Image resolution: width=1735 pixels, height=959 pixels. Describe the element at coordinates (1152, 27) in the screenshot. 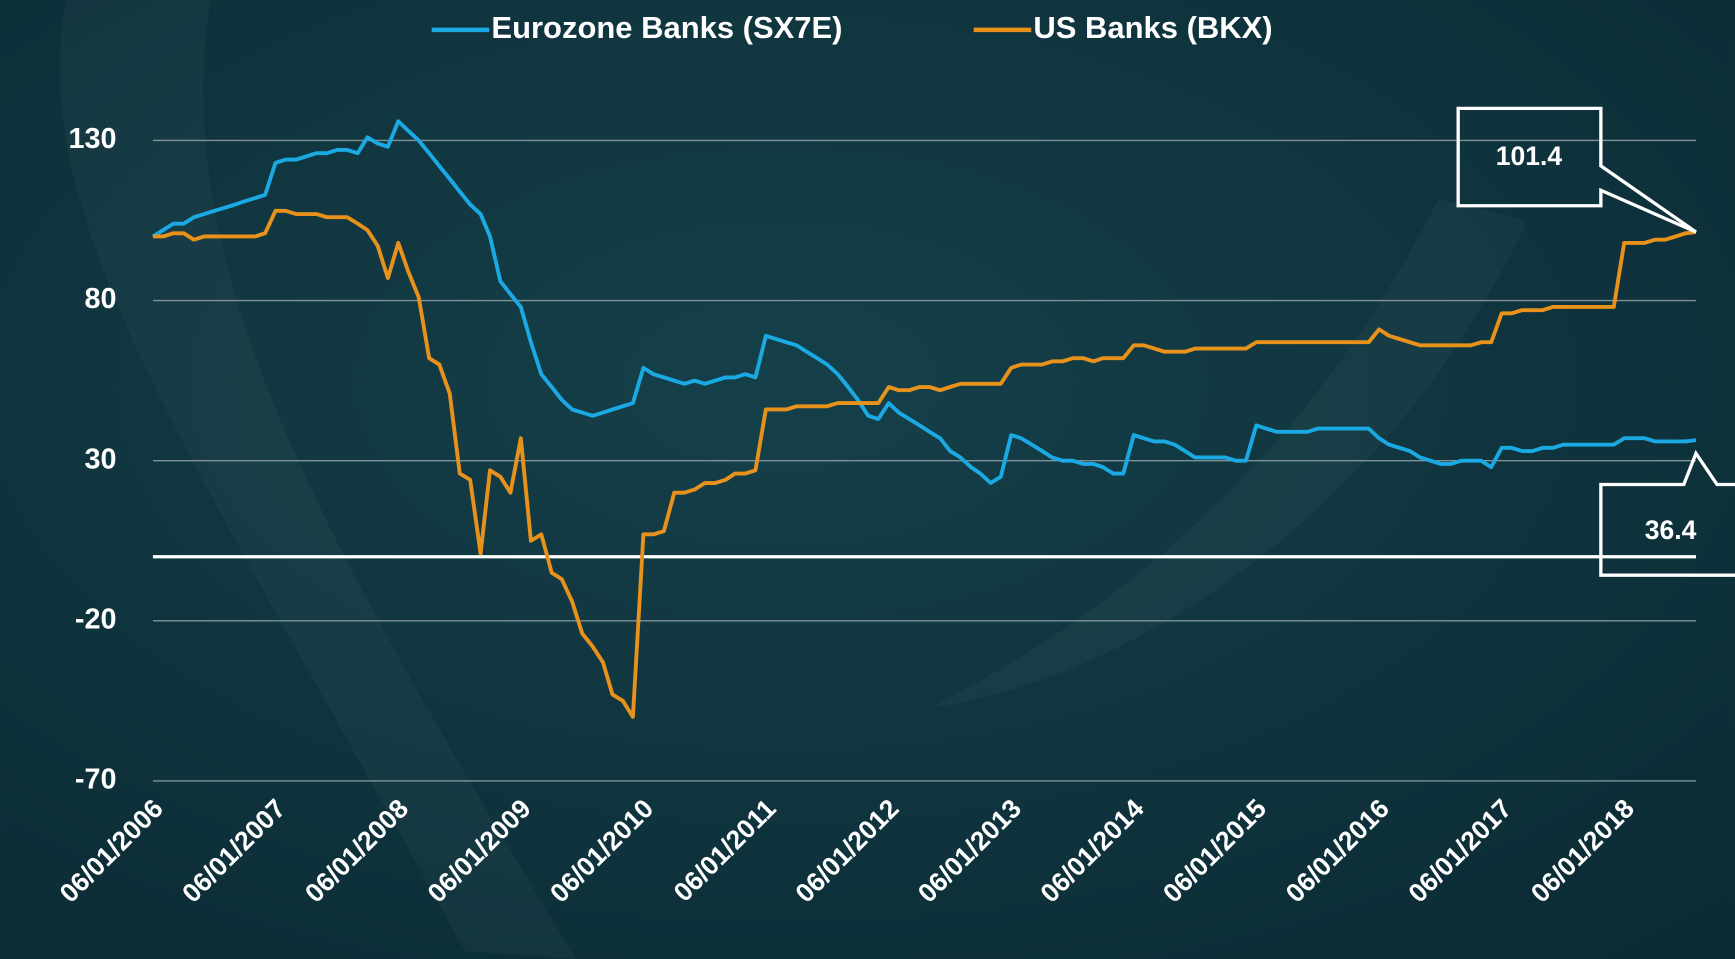

I see `legend-label: US Banks (BKX)` at that location.